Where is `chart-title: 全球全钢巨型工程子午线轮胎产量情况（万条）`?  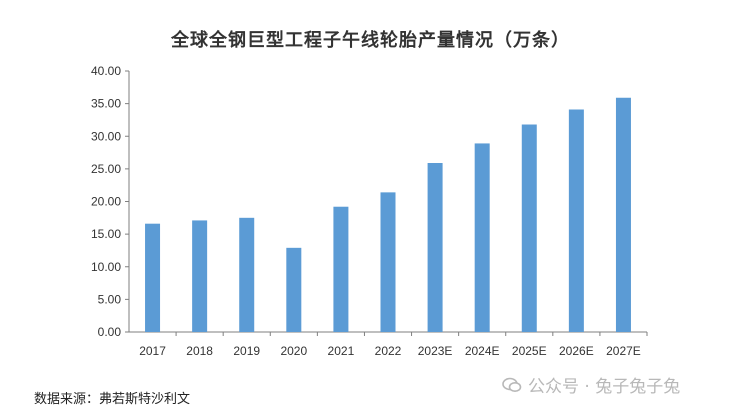 chart-title: 全球全钢巨型工程子午线轮胎产量情况（万条） is located at coordinates (370, 40).